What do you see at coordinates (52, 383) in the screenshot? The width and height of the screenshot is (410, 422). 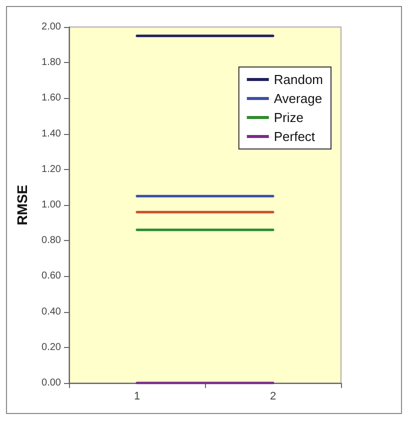 I see `y-tick-label: 0.00` at bounding box center [52, 383].